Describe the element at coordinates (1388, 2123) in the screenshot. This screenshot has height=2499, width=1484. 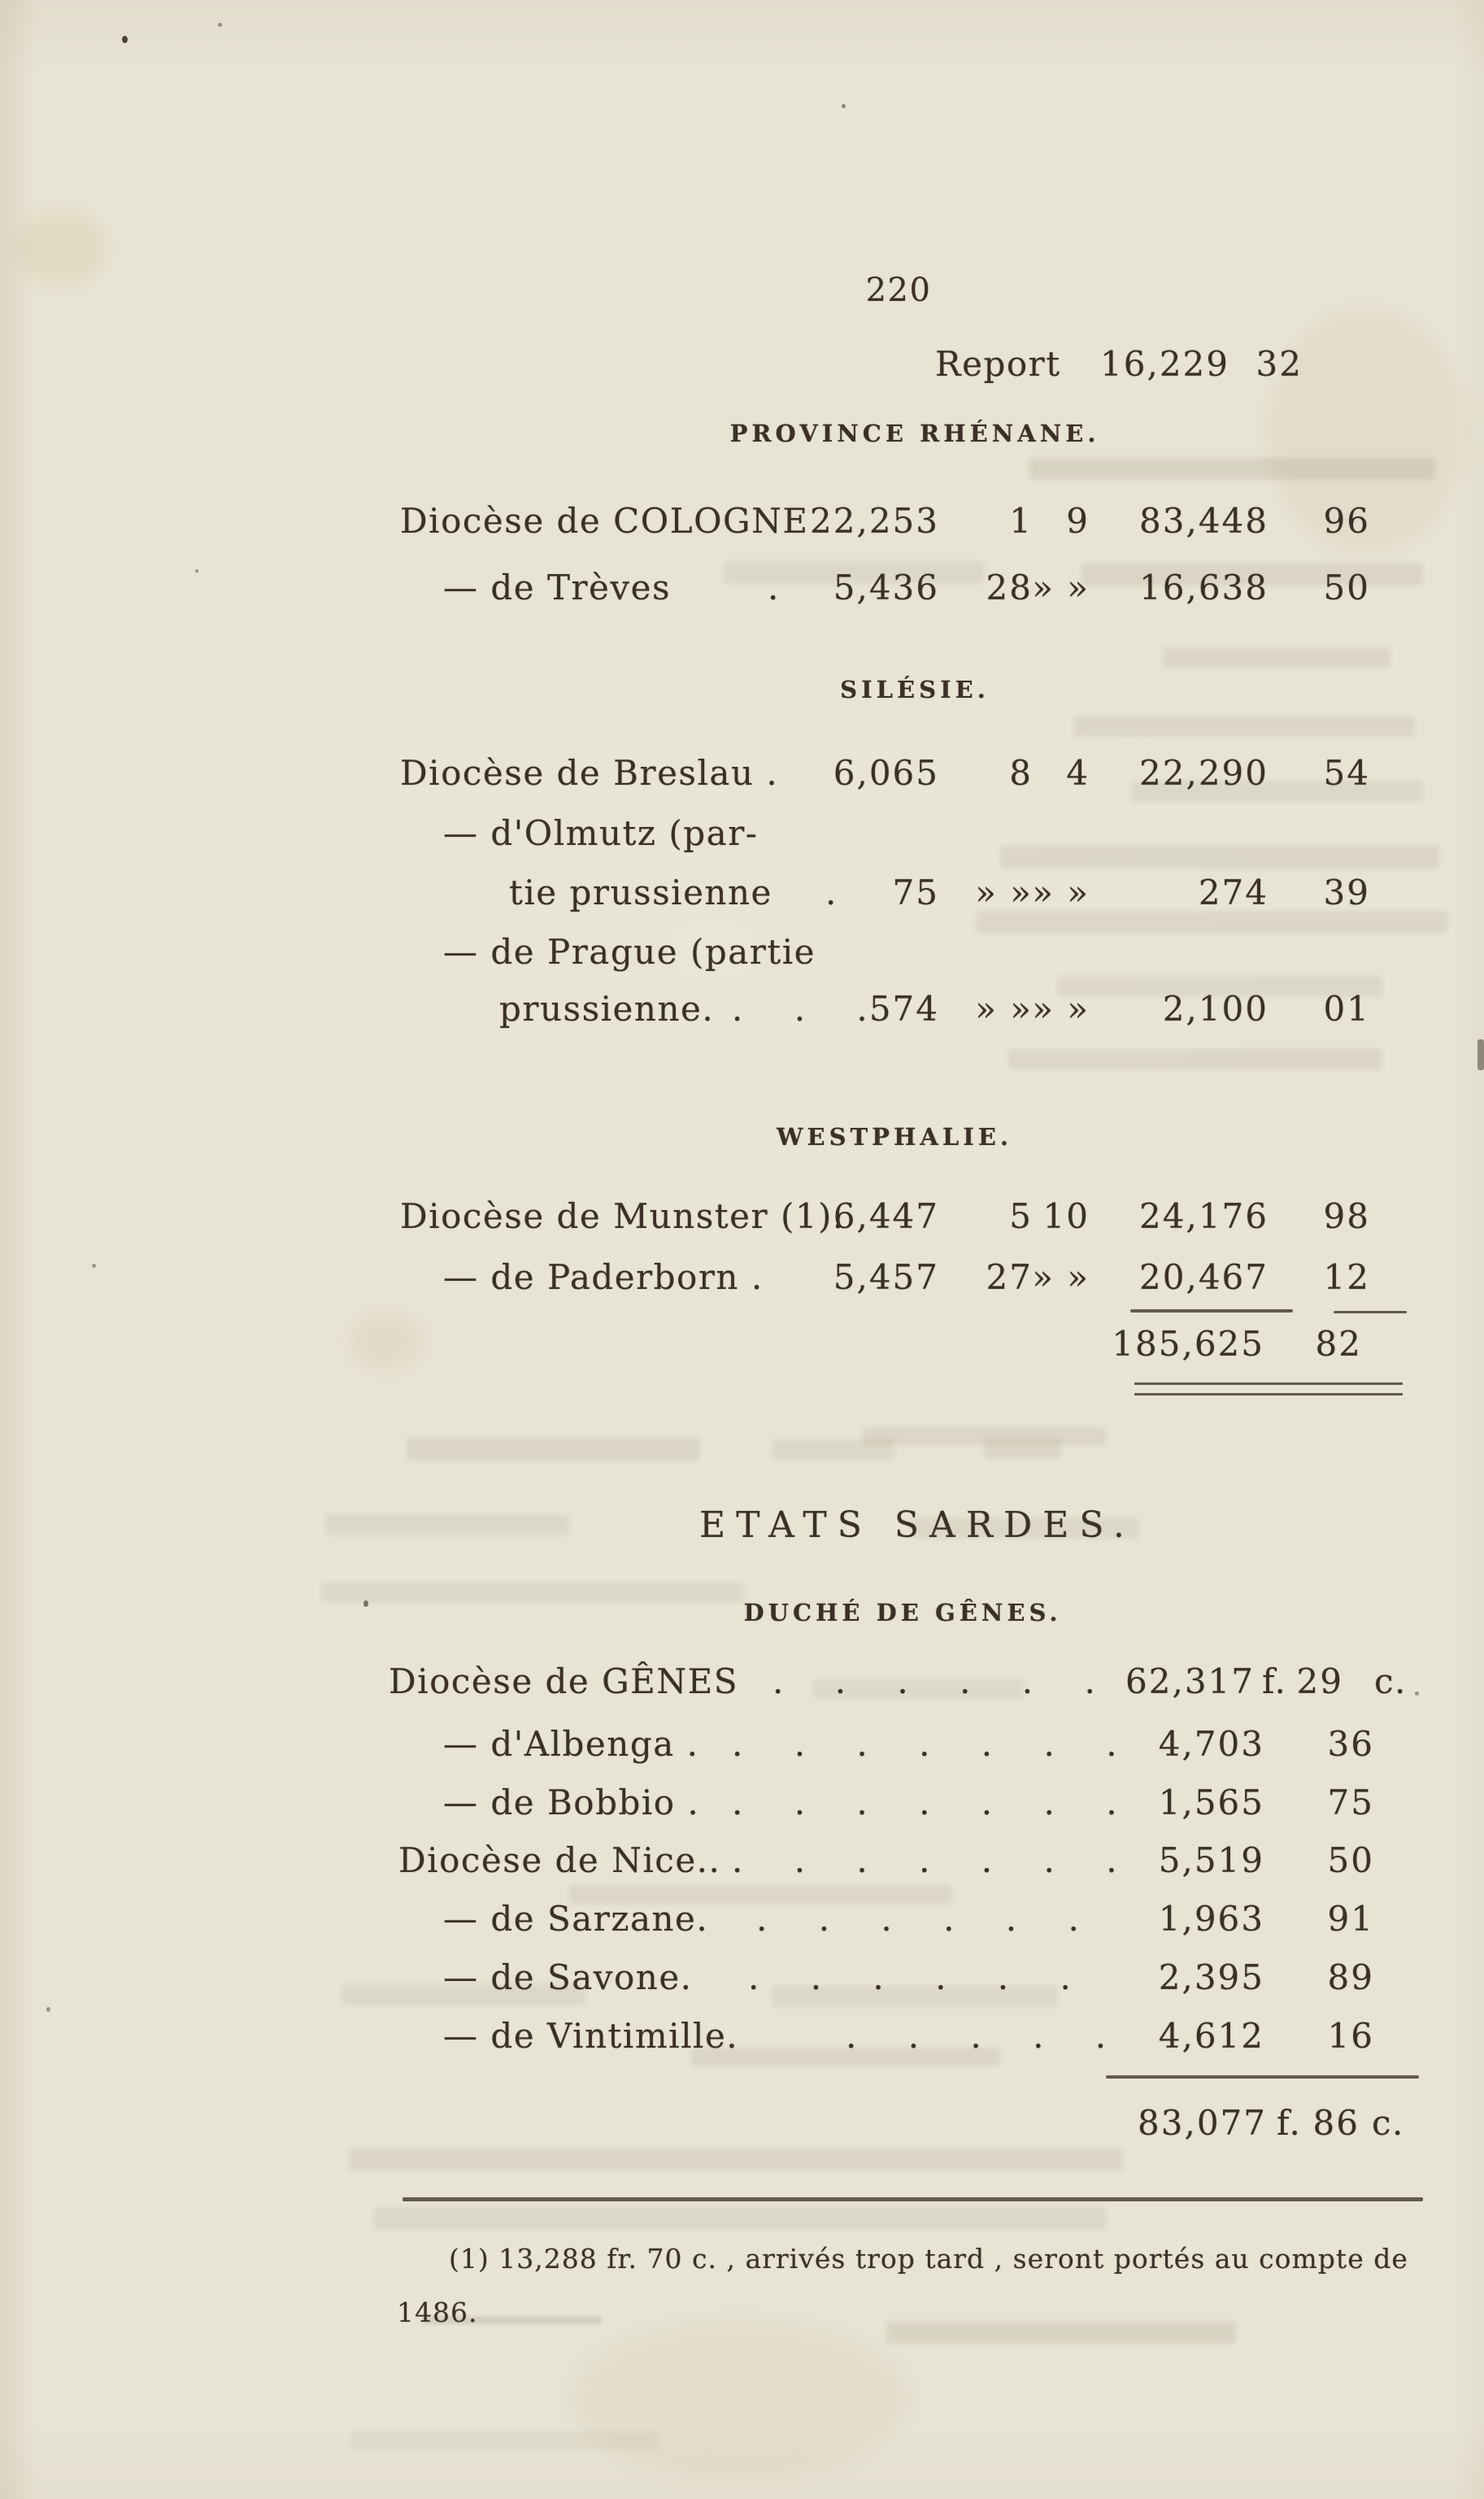
I see `centimes-abbrev: c.` at that location.